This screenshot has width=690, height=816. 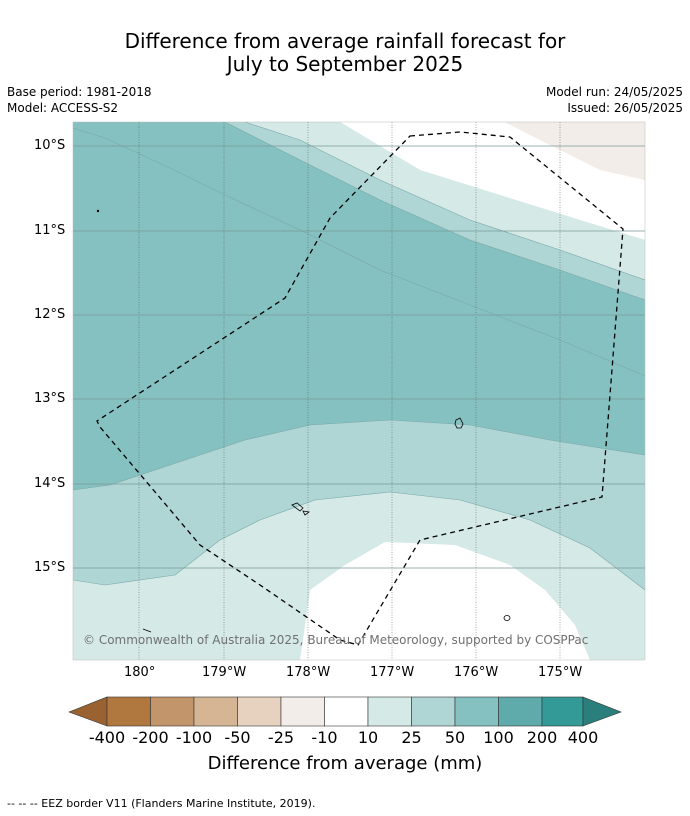 What do you see at coordinates (150, 737) in the screenshot?
I see `colorbar-tick: -200` at bounding box center [150, 737].